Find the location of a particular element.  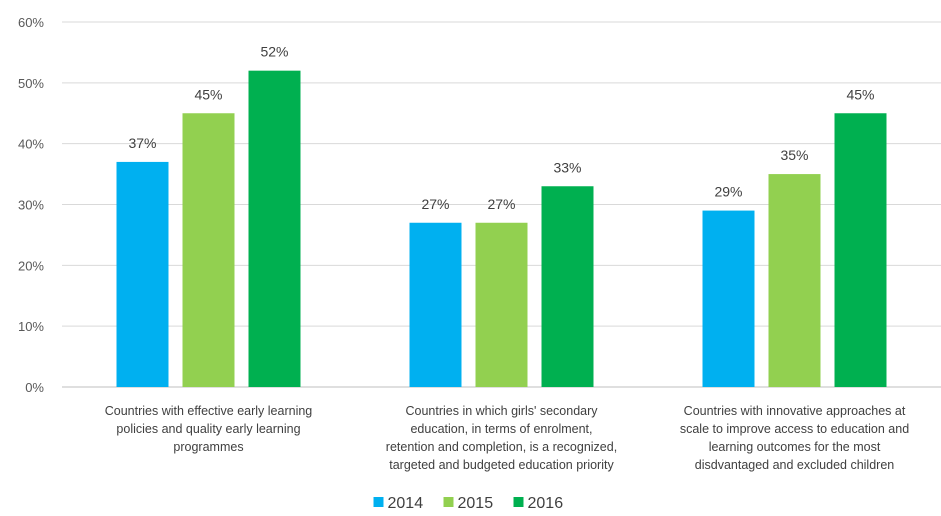

legend: 2014 2015 2016 is located at coordinates (468, 503).